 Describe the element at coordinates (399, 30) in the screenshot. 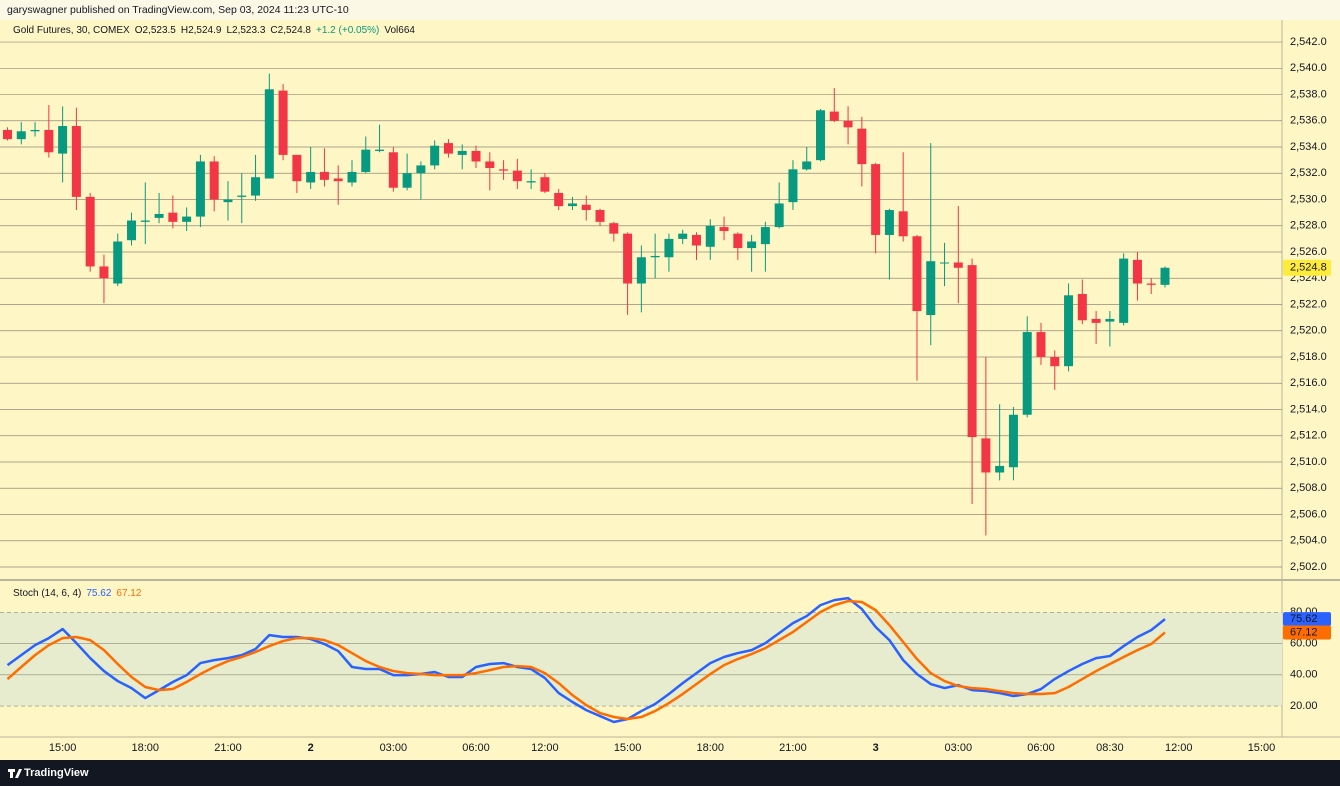

I see `legend-value: Vol664` at that location.